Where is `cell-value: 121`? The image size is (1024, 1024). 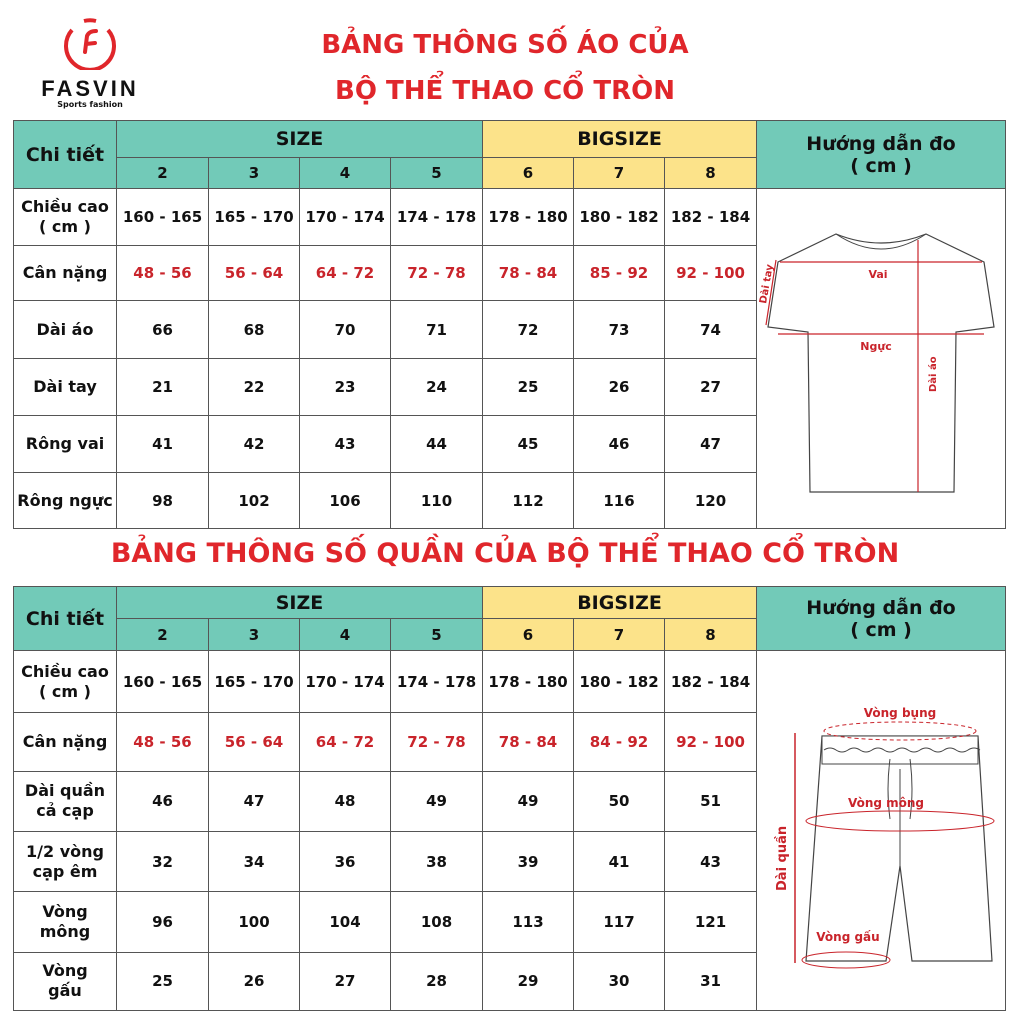 cell-value: 121 is located at coordinates (711, 922).